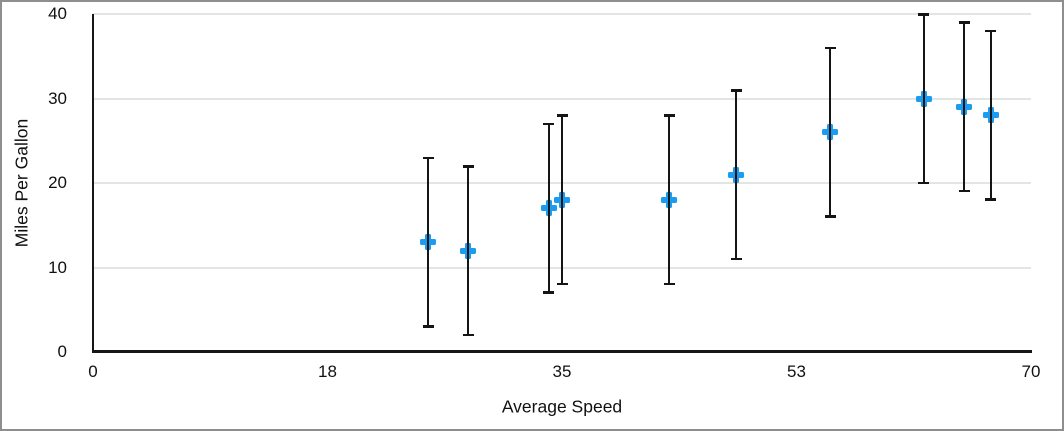  Describe the element at coordinates (1031, 371) in the screenshot. I see `x-axis-tick-label: 70` at that location.